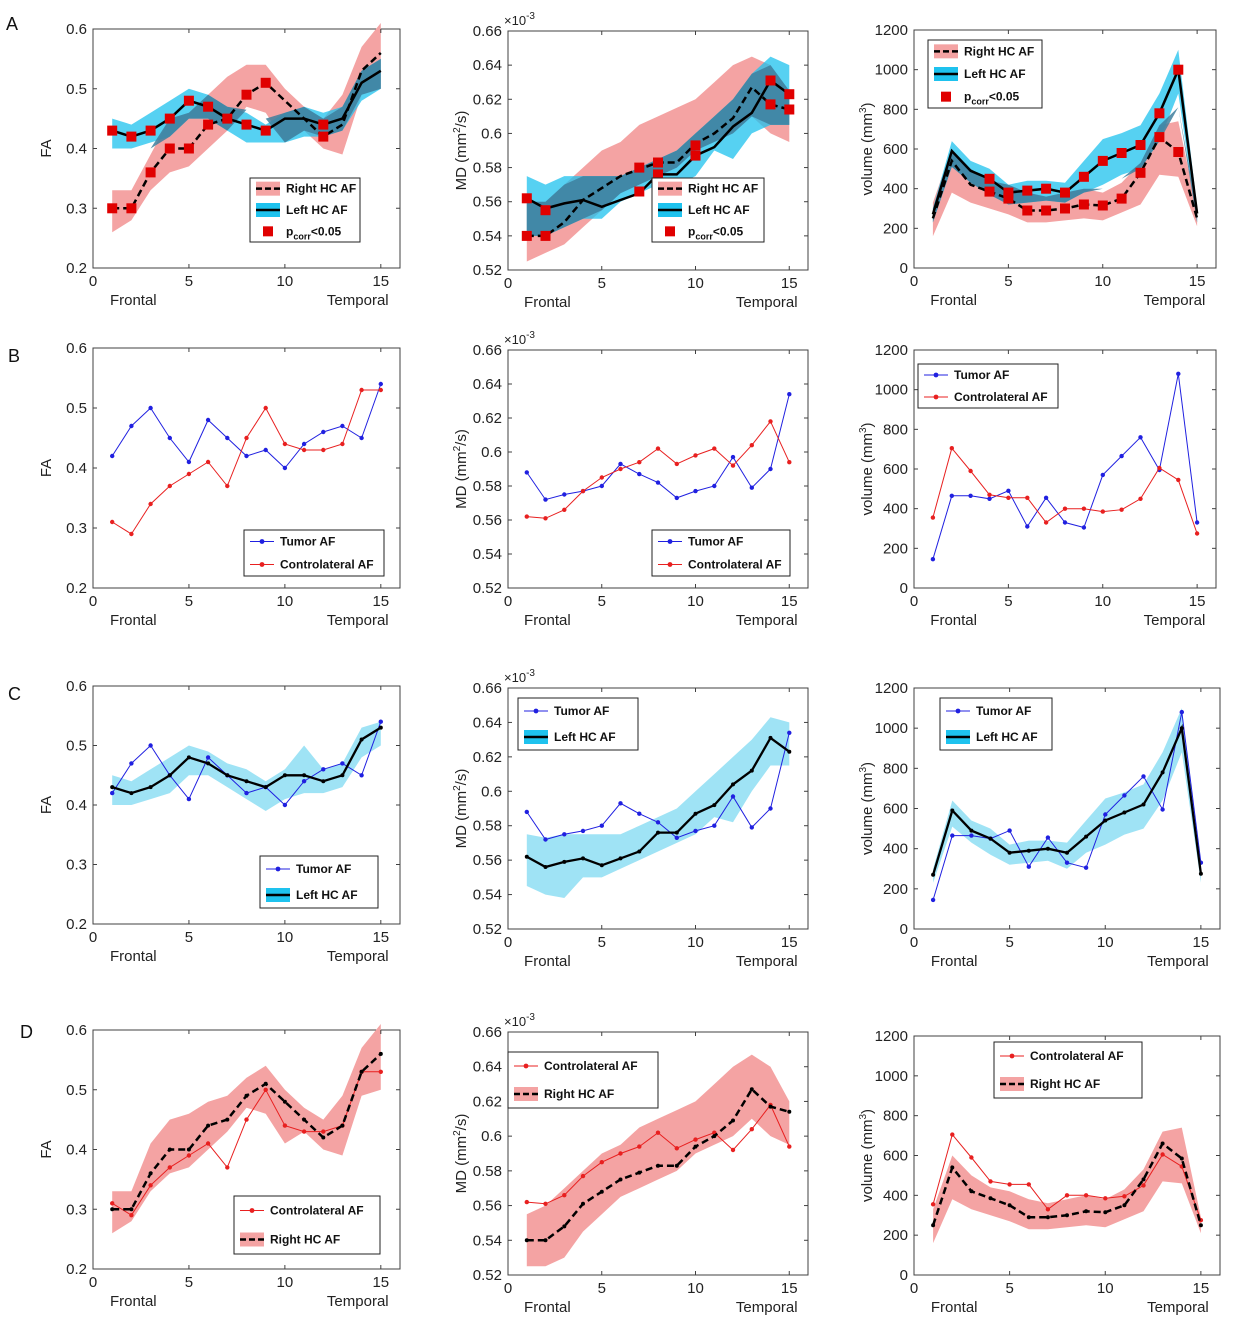  What do you see at coordinates (76, 1150) in the screenshot?
I see `y-tick-label: 0.4` at bounding box center [76, 1150].